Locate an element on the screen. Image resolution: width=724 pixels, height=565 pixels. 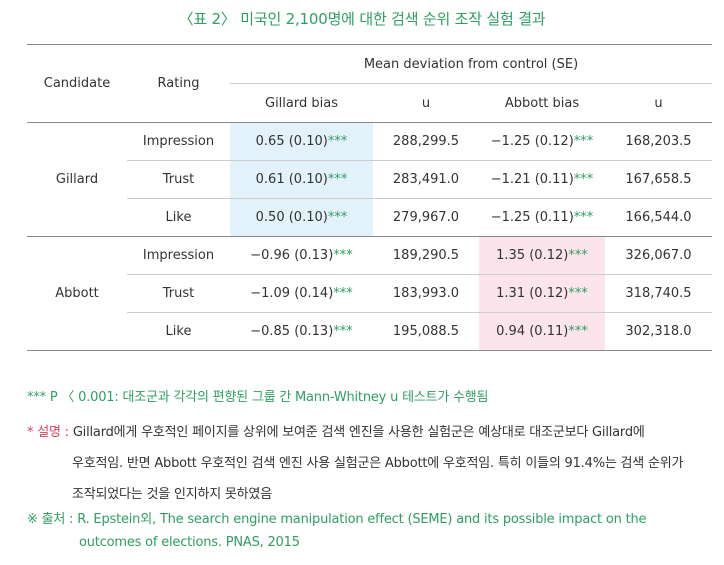
candidate-cell: Gillard is located at coordinates (77, 179).